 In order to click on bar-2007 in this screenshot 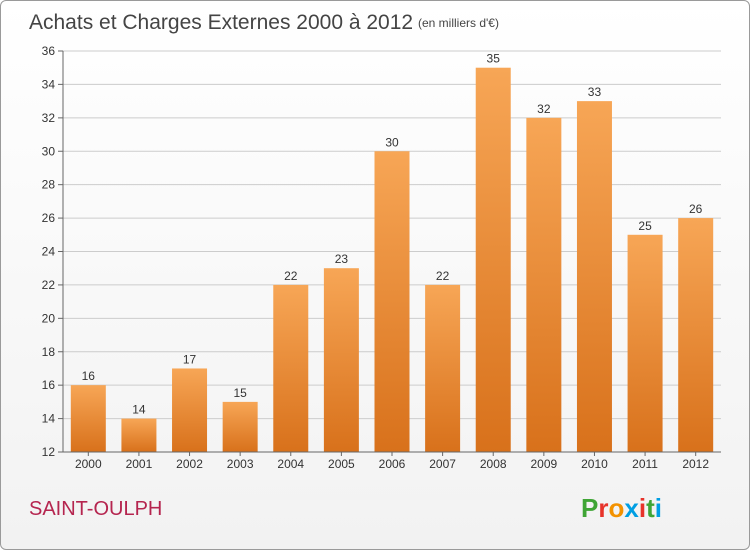, I will do `click(443, 368)`.